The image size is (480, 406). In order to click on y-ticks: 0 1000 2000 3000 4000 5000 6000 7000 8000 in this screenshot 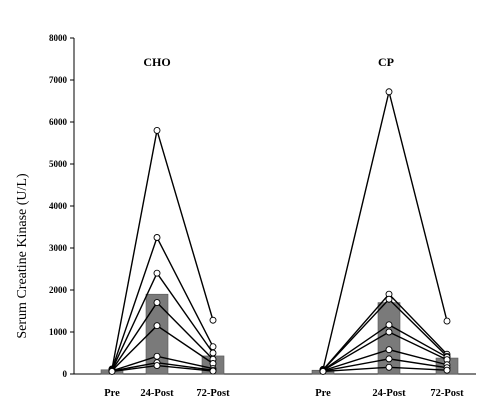, I will do `click(61, 206)`.